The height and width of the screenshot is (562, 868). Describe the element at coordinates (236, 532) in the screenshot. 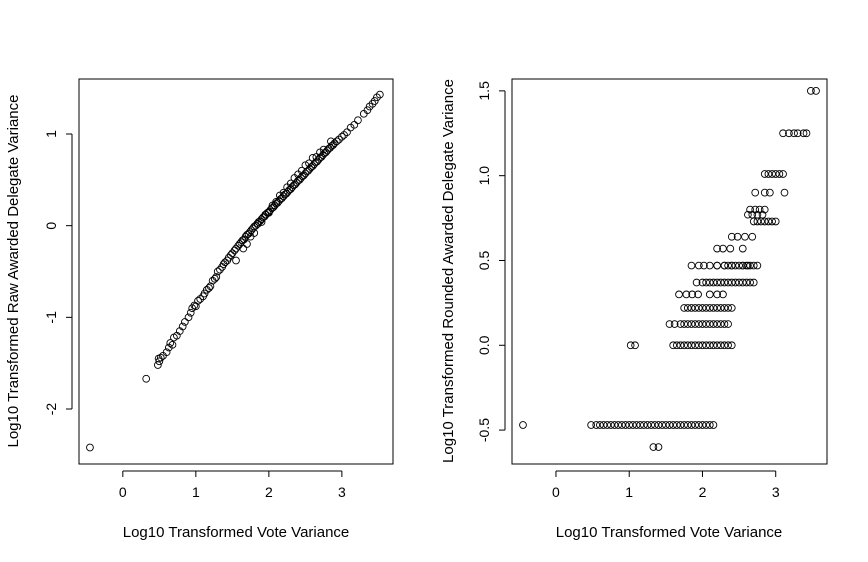

I see `left-x-axis-label: Log10 Transformed Vote Variance` at that location.